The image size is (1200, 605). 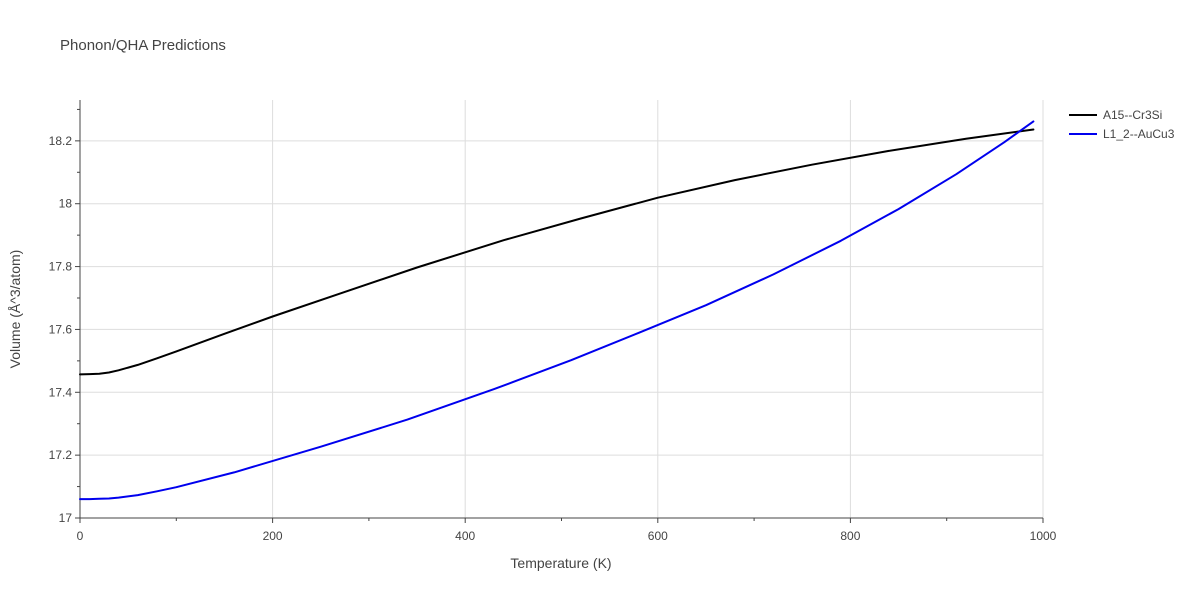 I want to click on legend-label: A15--Cr3Si, so click(x=1132, y=115).